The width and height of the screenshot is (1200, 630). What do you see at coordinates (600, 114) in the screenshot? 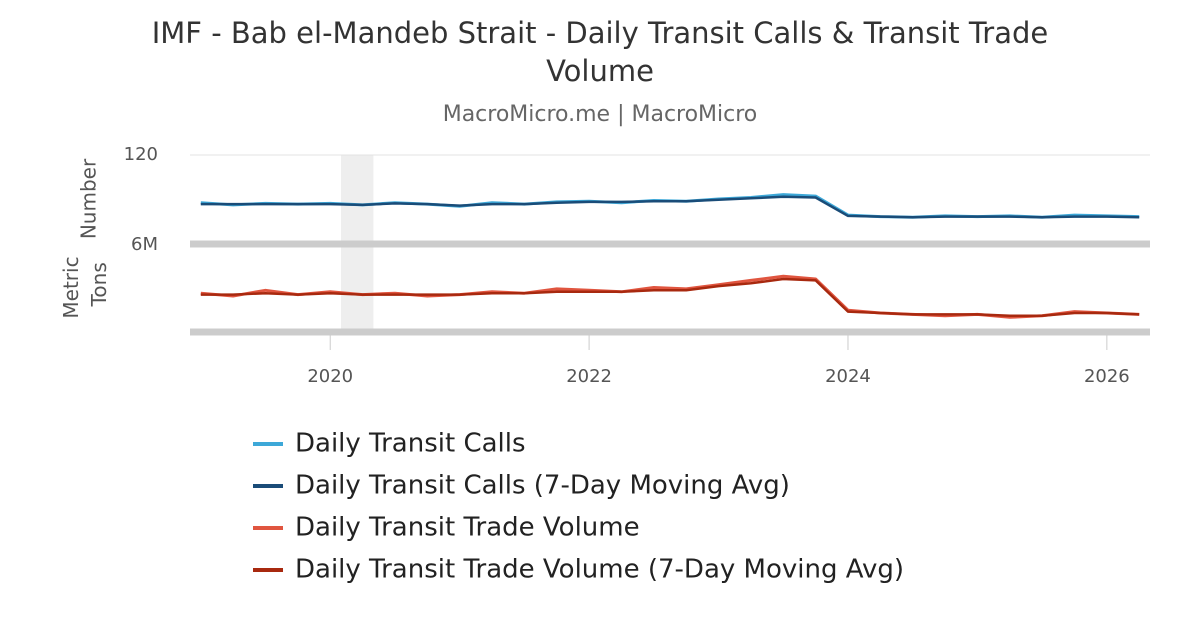
I see `chart-subtitle: MacroMicro.me | MacroMicro` at bounding box center [600, 114].